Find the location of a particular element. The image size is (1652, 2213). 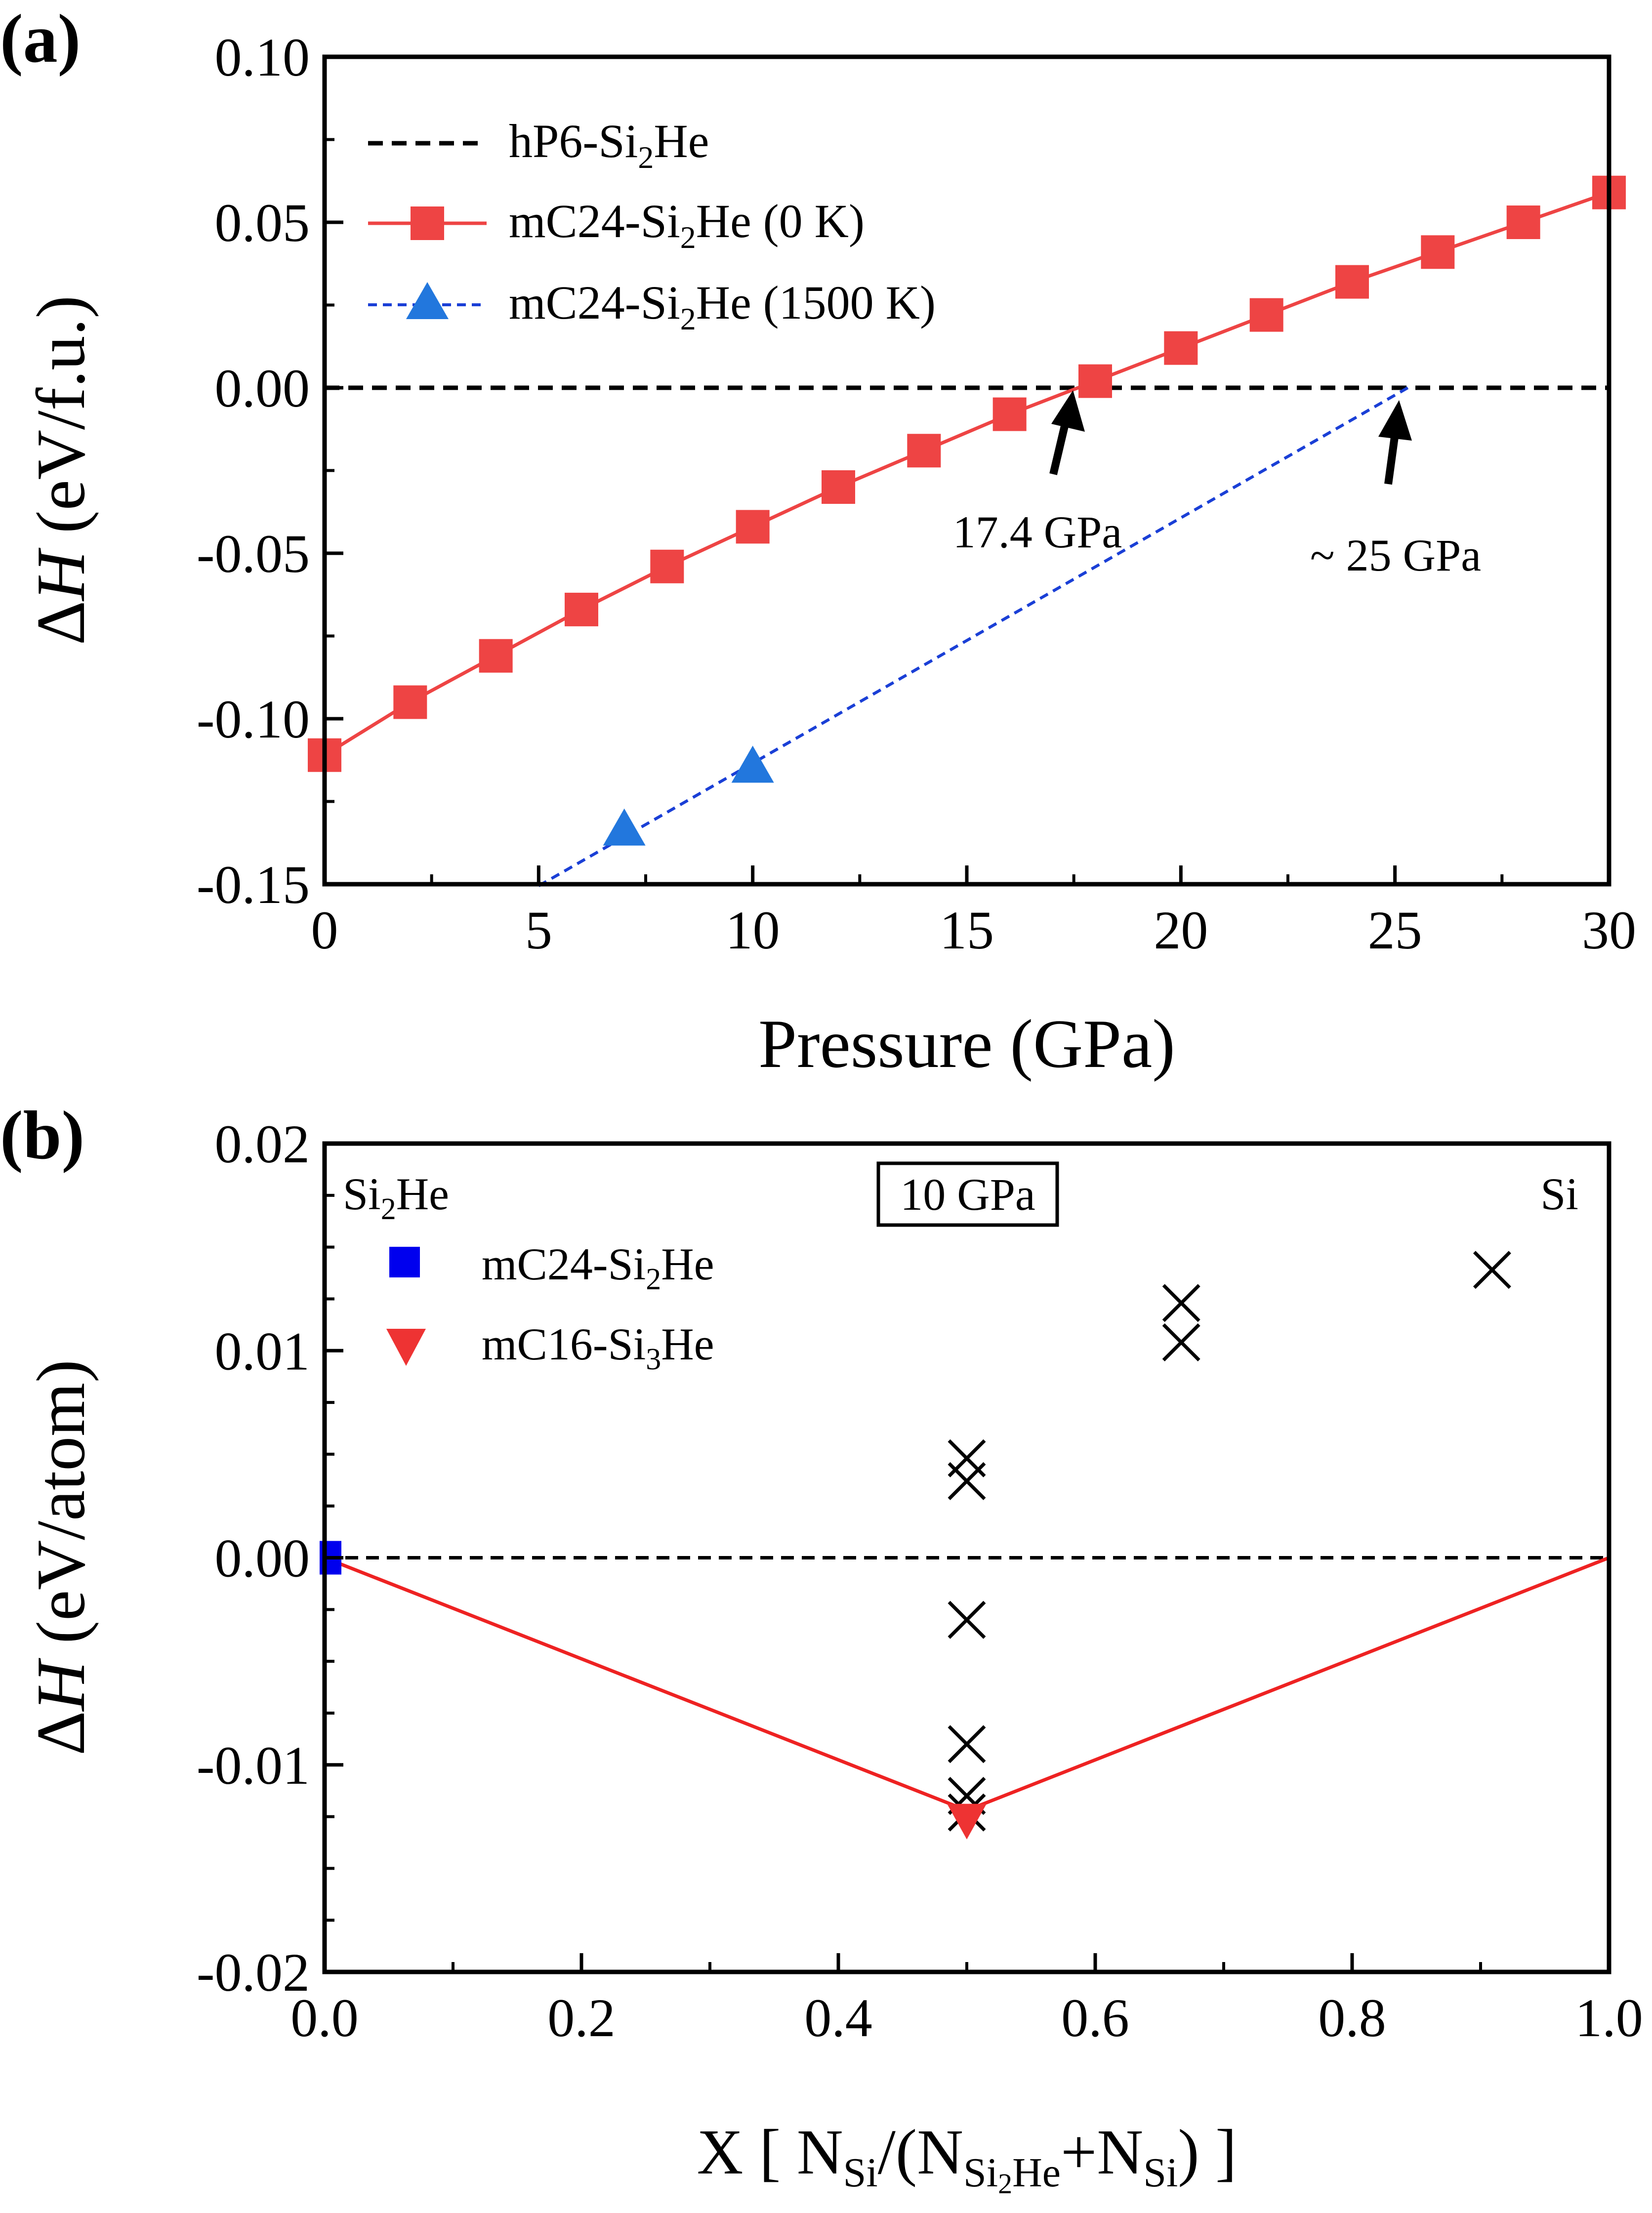

mc24-1500k-line is located at coordinates (973, 636).